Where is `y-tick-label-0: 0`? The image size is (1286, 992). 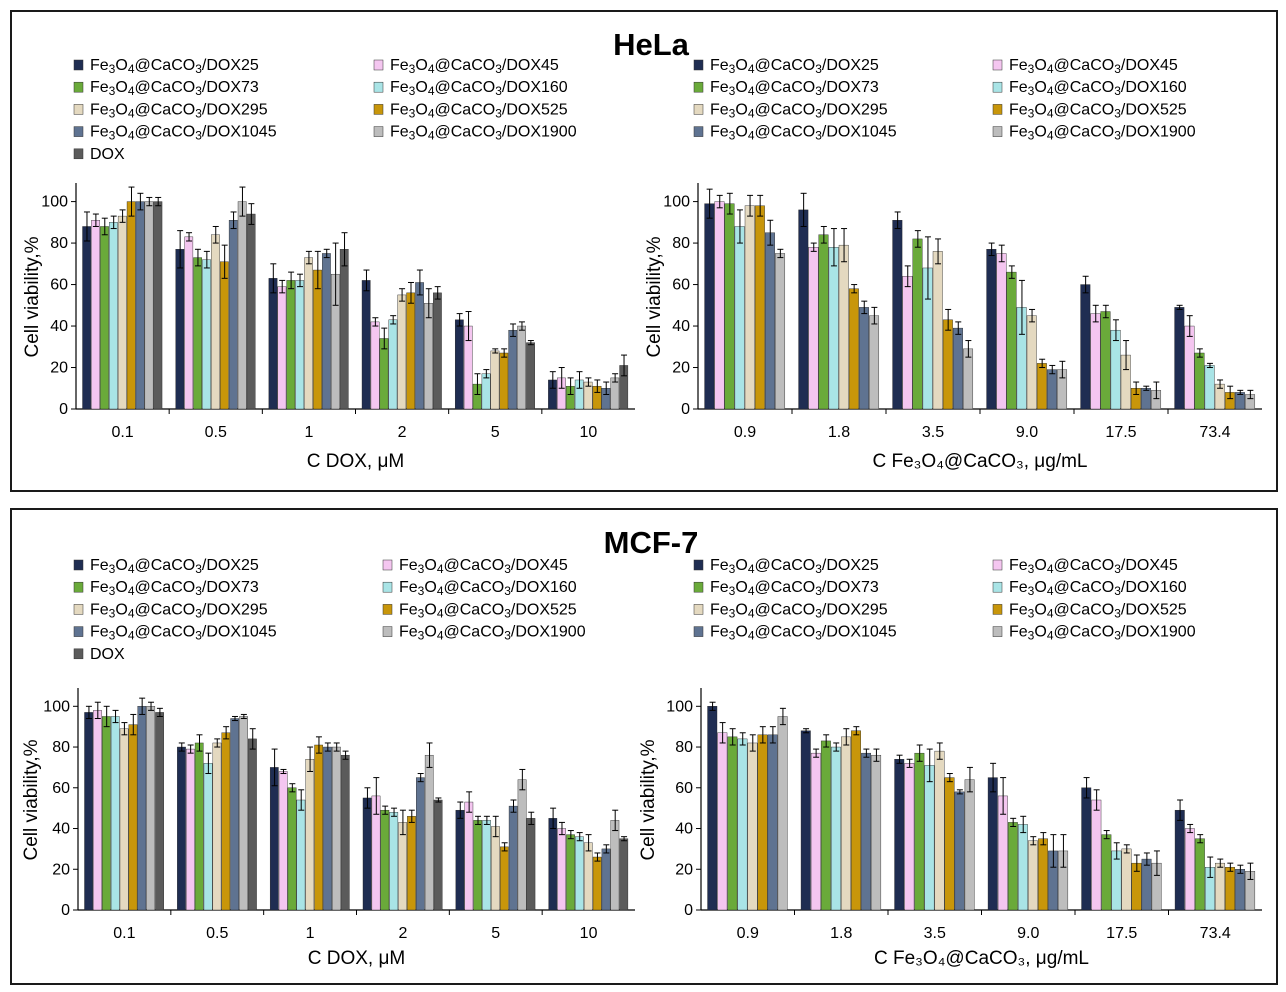
y-tick-label-0: 0 is located at coordinates (63, 409).